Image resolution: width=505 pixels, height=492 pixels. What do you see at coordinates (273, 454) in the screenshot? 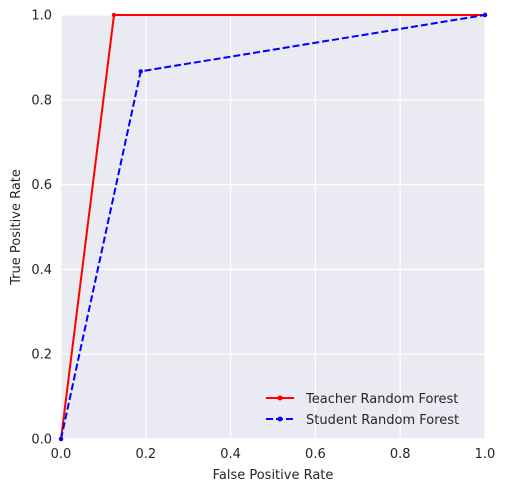
I see `x-axis-ticks: 0.0 0.2 0.4 0.6 0.8 1.0` at bounding box center [273, 454].